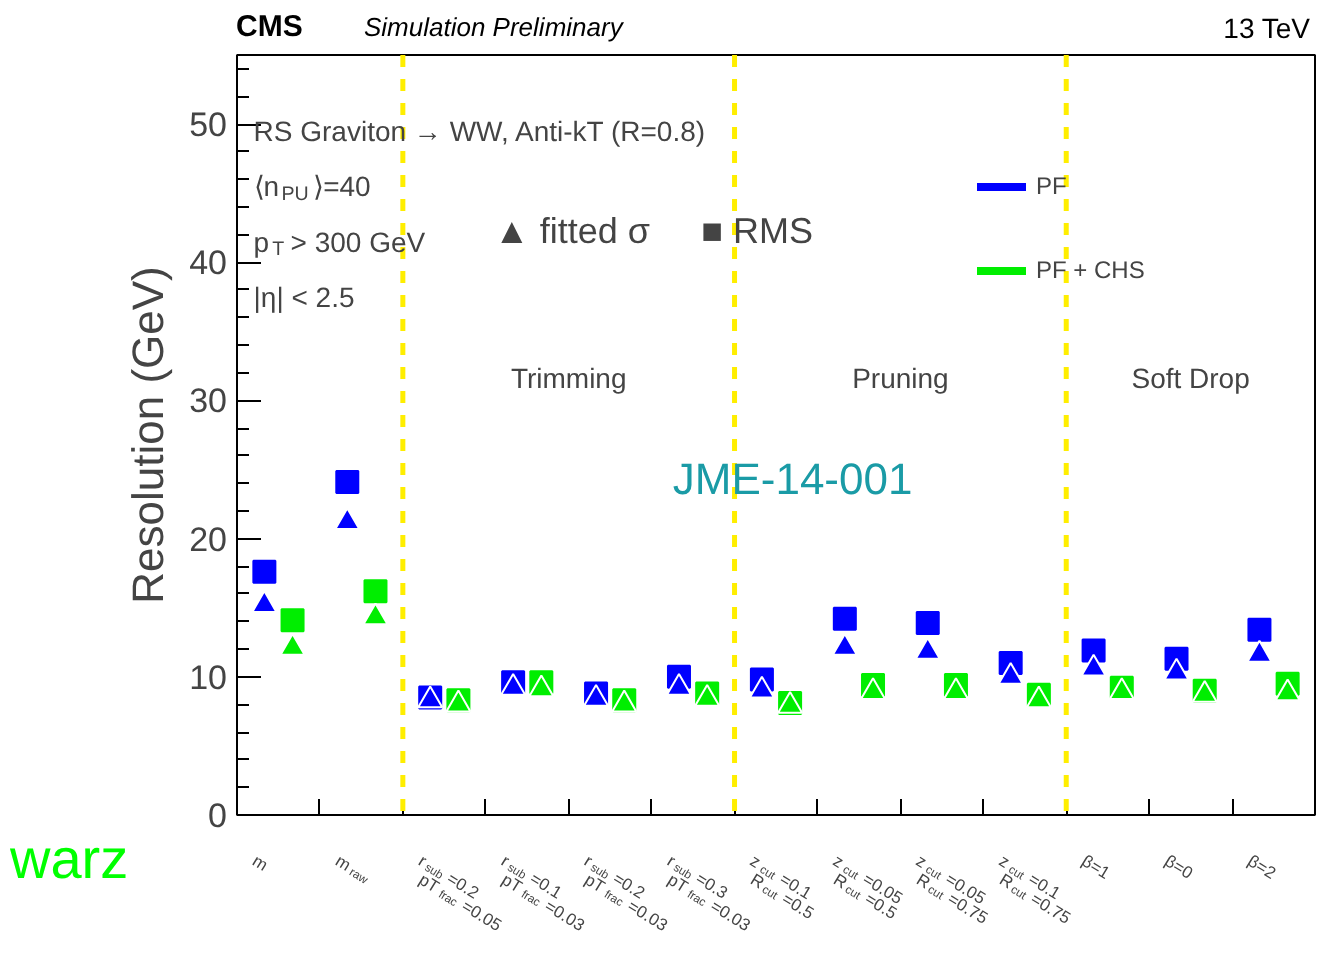  I want to click on x-tick-label: m, so click(260, 862).